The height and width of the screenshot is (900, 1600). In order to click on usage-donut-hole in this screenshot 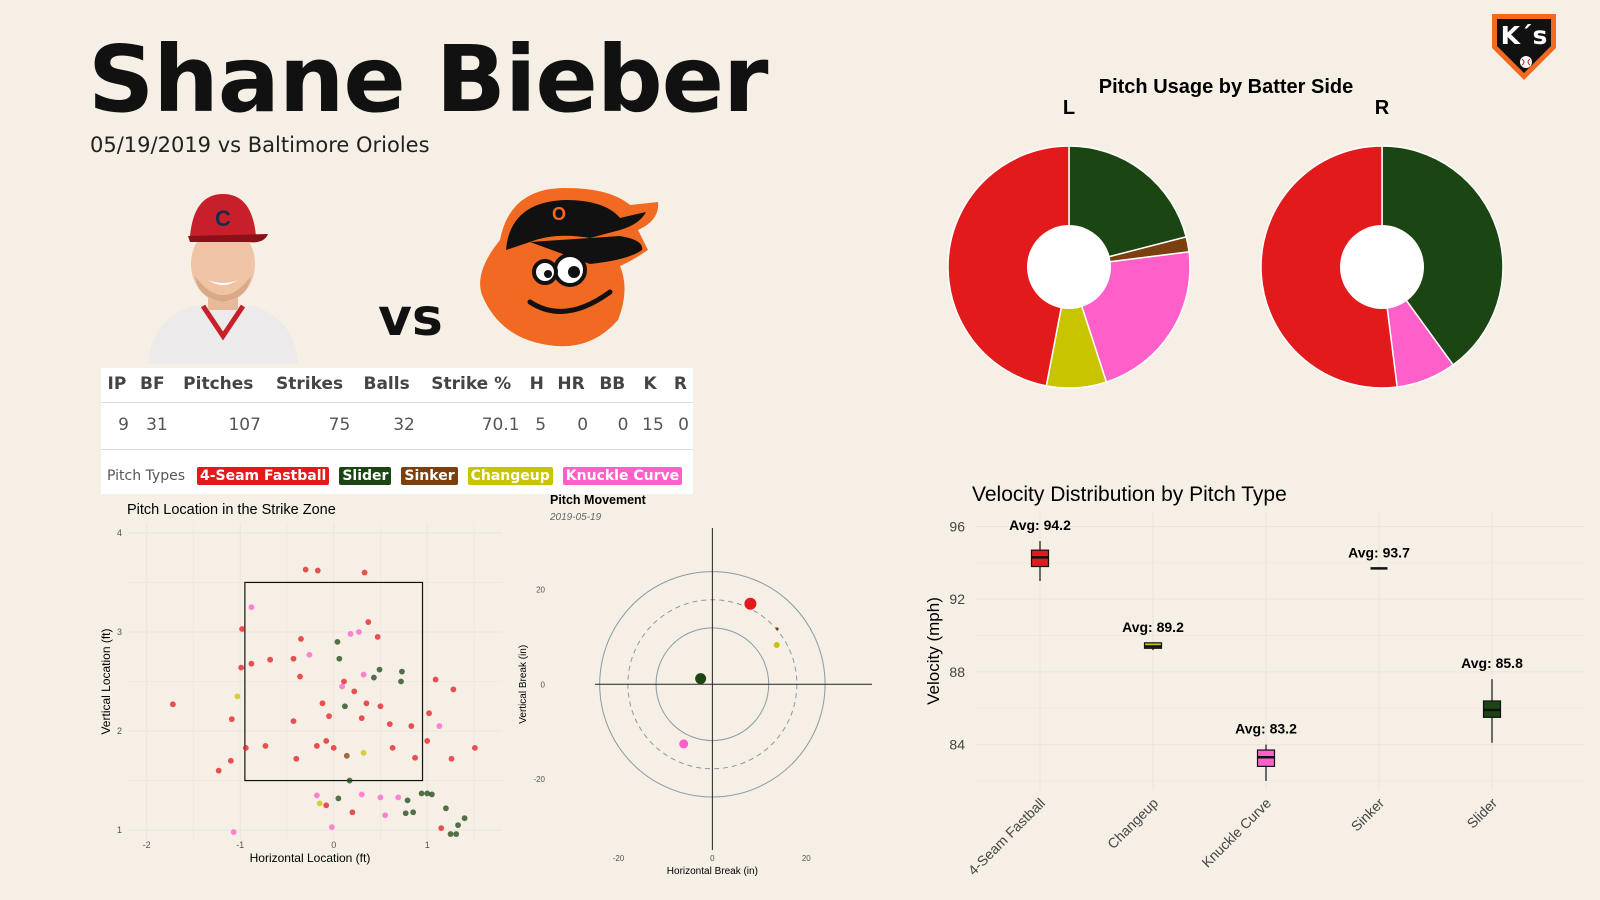, I will do `click(1069, 267)`.